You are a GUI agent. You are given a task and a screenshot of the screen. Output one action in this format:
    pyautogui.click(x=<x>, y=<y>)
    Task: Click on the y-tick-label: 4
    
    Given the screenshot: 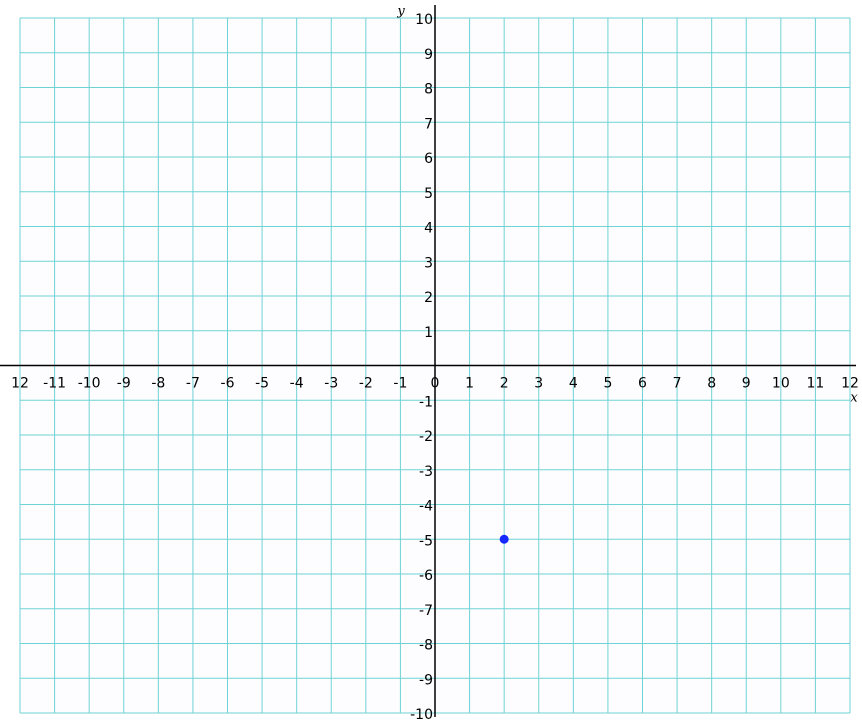 What is the action you would take?
    pyautogui.click(x=428, y=229)
    